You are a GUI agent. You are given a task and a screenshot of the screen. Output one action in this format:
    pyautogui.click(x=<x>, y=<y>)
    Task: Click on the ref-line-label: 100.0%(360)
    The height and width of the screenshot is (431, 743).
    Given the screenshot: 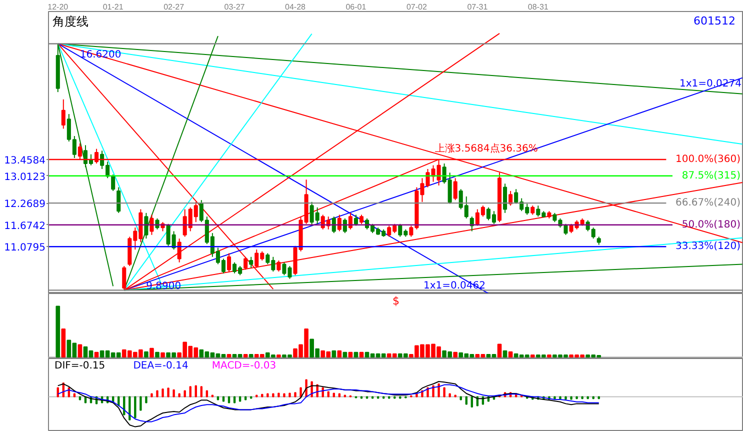 What is the action you would take?
    pyautogui.click(x=708, y=160)
    